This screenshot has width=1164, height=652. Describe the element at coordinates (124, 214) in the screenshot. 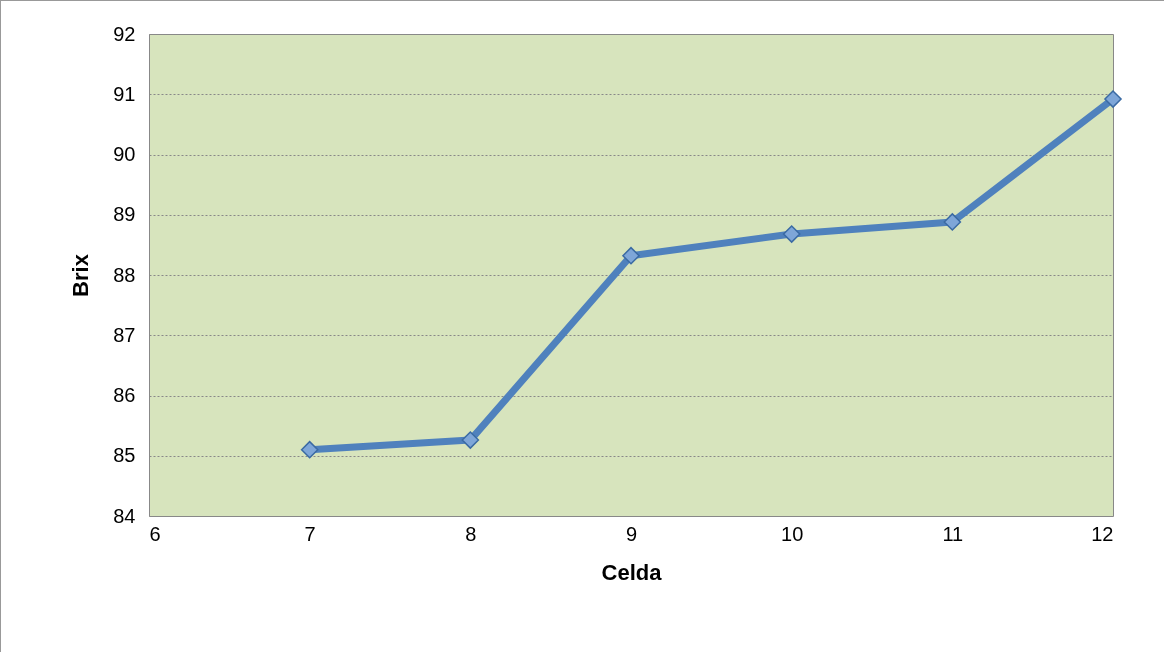

I see `y-tick-label: 89` at that location.